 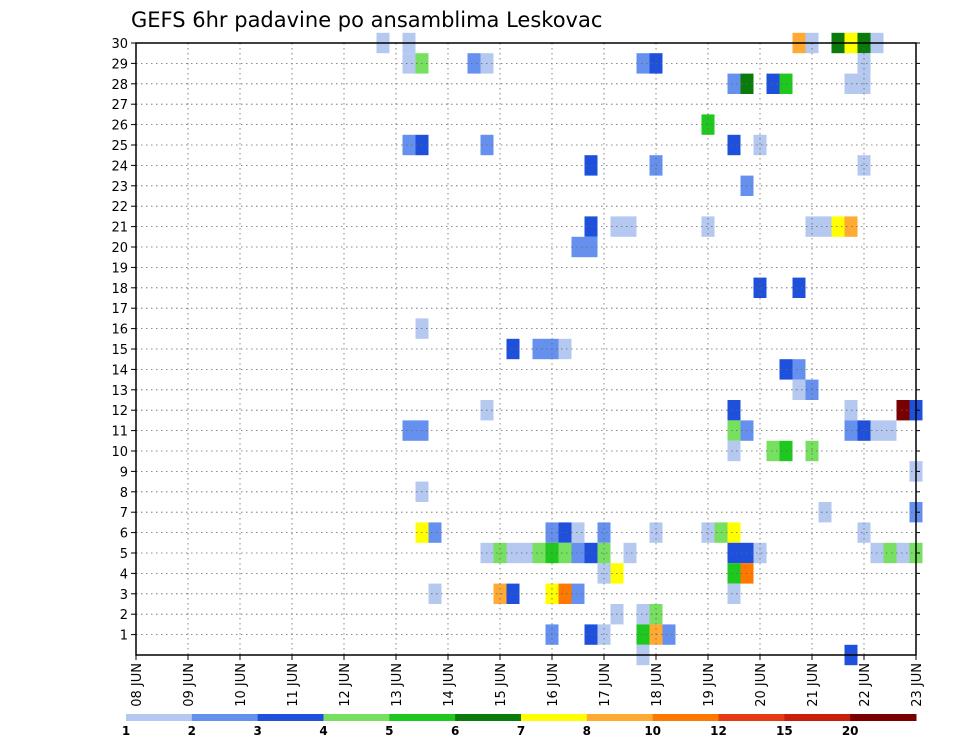 What do you see at coordinates (119, 44) in the screenshot?
I see `y-tick-label: 30` at bounding box center [119, 44].